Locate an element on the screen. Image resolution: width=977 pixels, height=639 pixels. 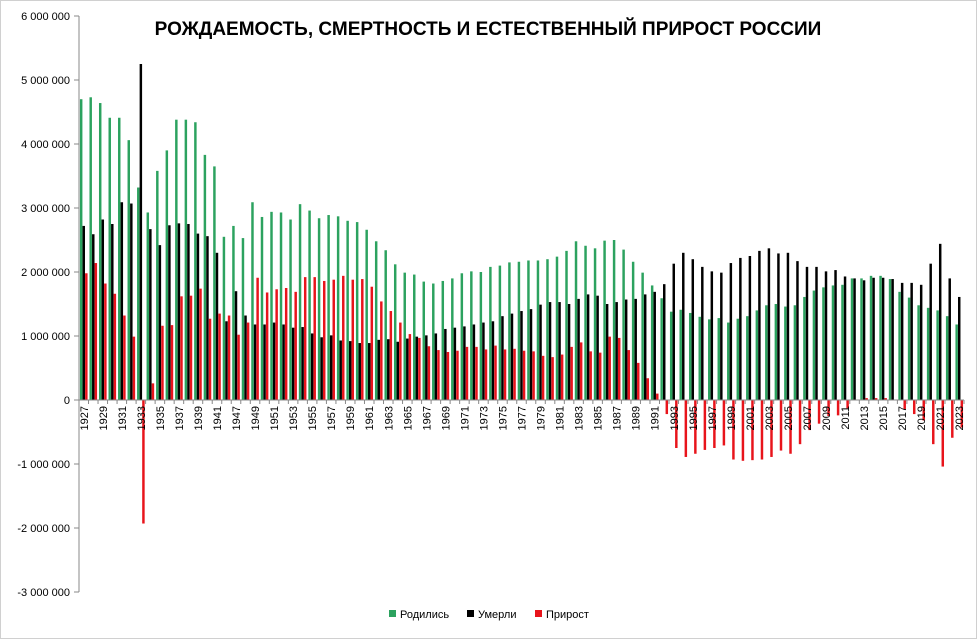
y-tick-label: 0 is located at coordinates (67, 401).